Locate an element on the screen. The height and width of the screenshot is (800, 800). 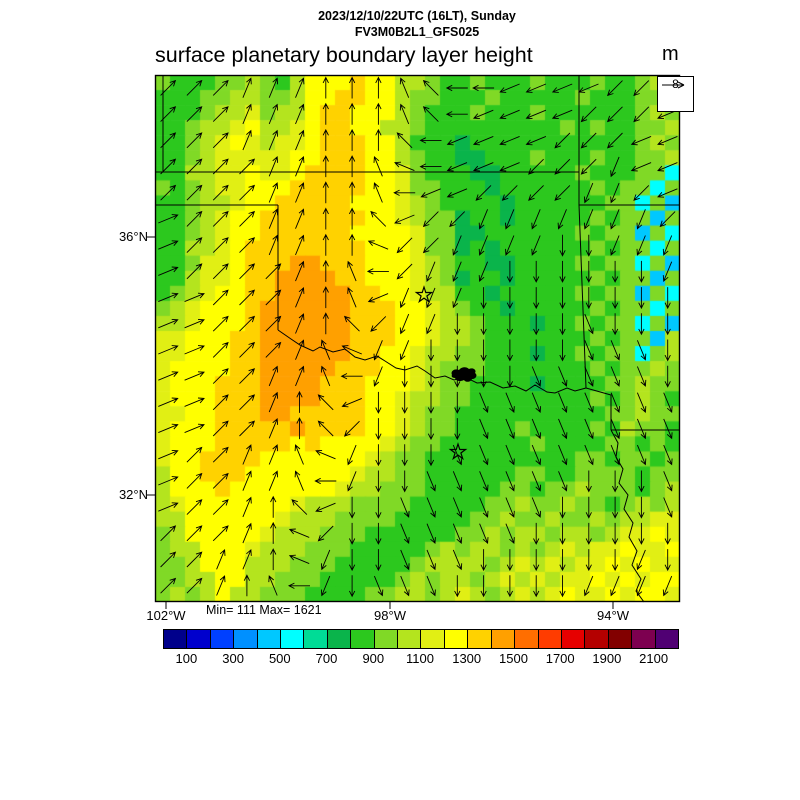
colorbar-tick-label: 1300 is located at coordinates (467, 658).